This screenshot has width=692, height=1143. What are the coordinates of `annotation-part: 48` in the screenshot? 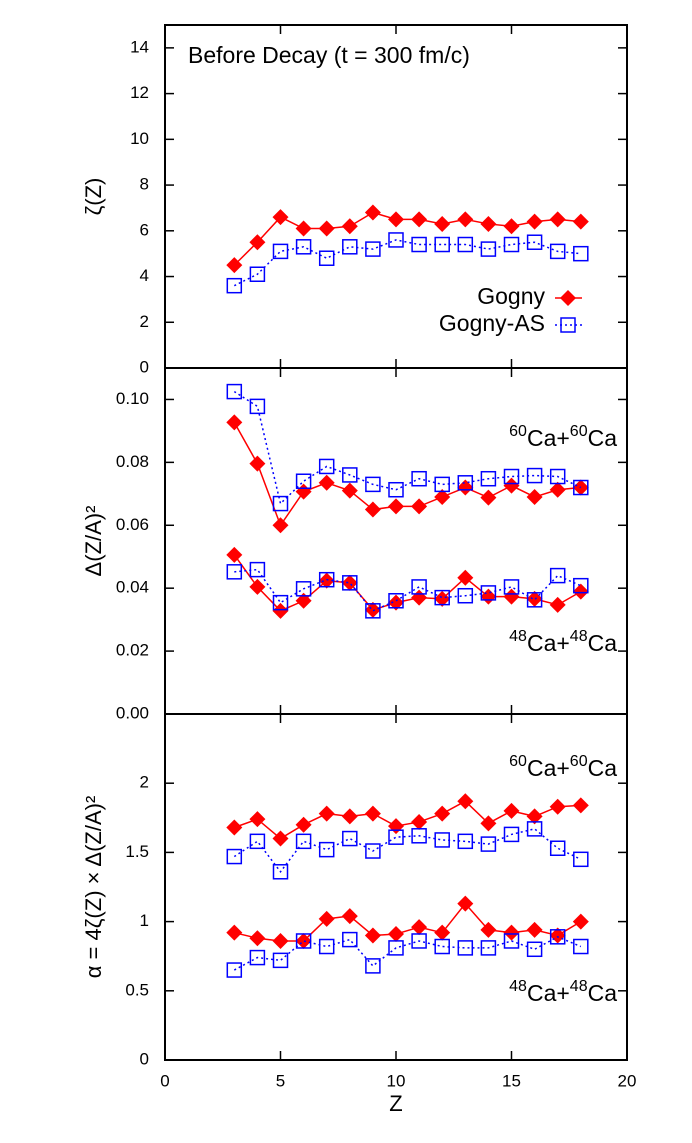 It's located at (579, 636).